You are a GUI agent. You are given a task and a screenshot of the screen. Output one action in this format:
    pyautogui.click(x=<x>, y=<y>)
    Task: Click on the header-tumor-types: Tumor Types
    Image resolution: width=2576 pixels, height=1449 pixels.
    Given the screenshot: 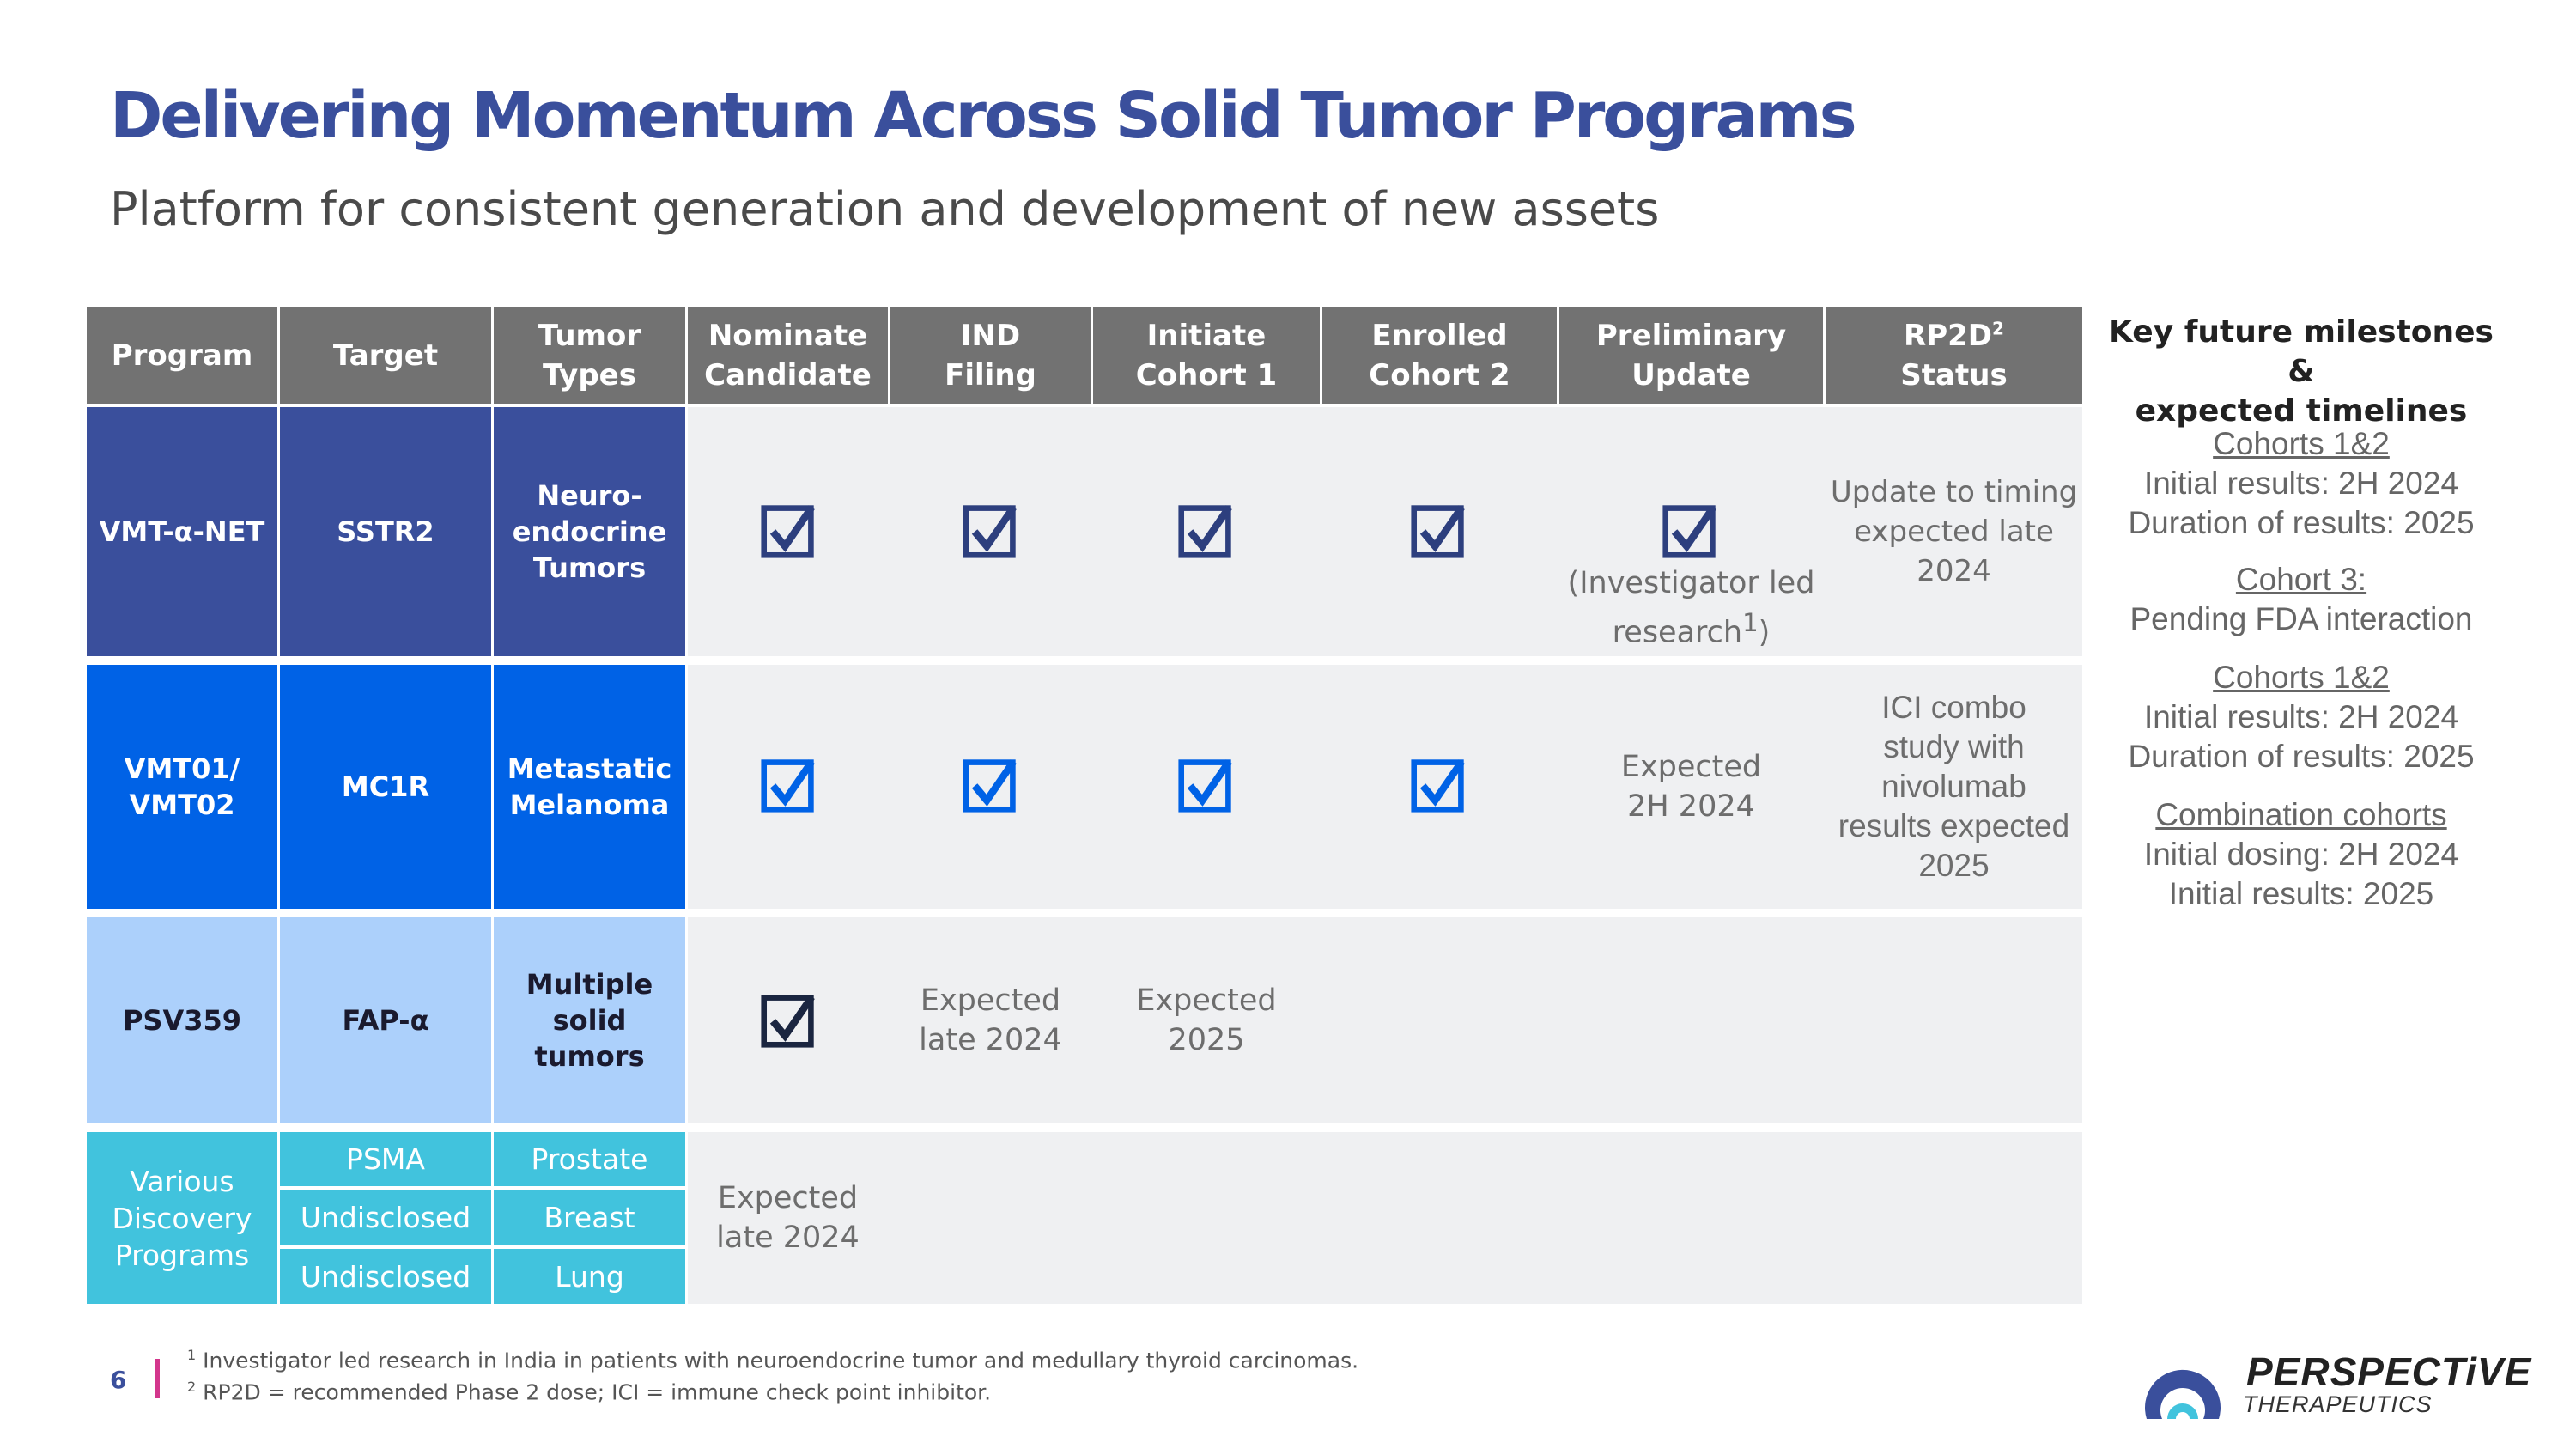 What is the action you would take?
    pyautogui.click(x=589, y=355)
    